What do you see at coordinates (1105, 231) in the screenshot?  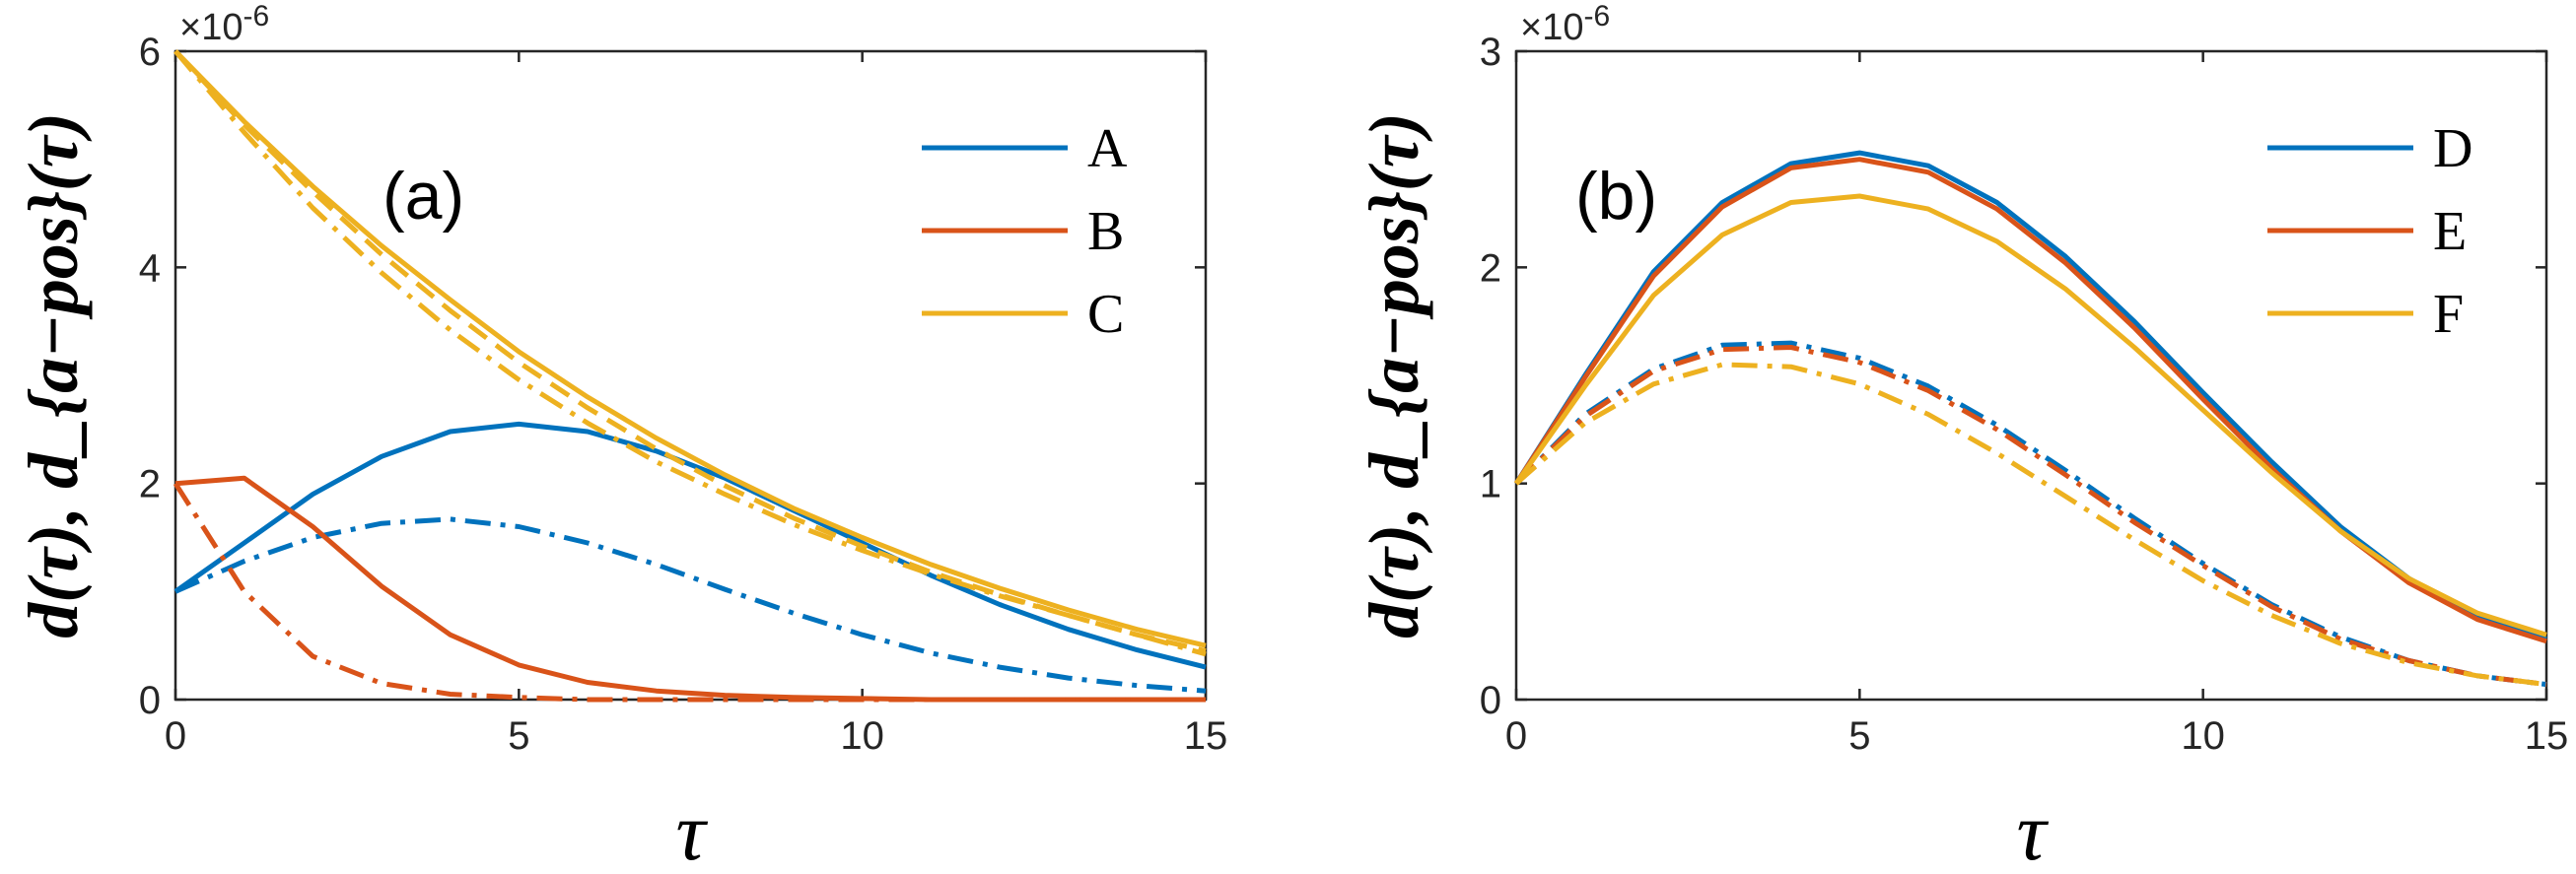 I see `panel-a-legend-label: B` at bounding box center [1105, 231].